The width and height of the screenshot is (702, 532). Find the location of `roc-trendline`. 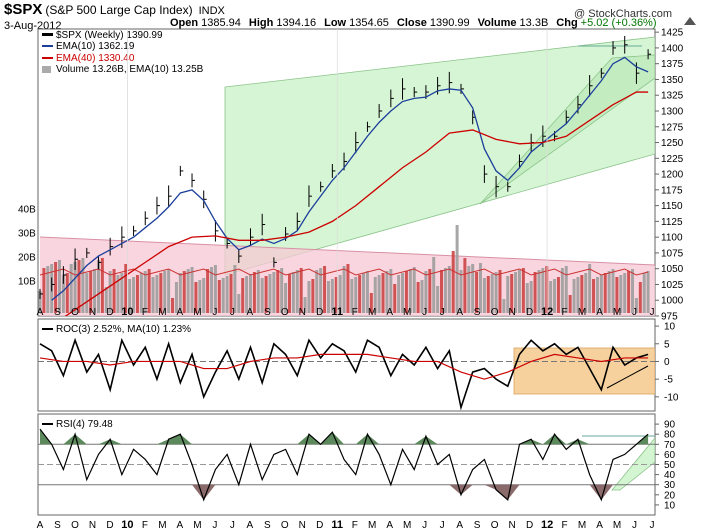

roc-trendline is located at coordinates (627, 377).